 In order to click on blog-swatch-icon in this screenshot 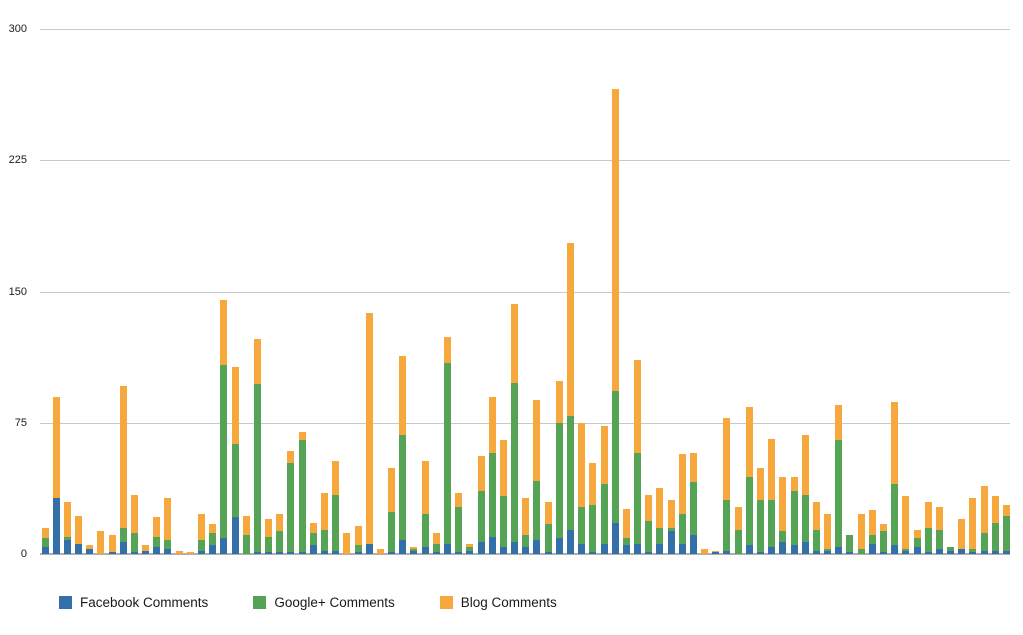, I will do `click(446, 602)`.